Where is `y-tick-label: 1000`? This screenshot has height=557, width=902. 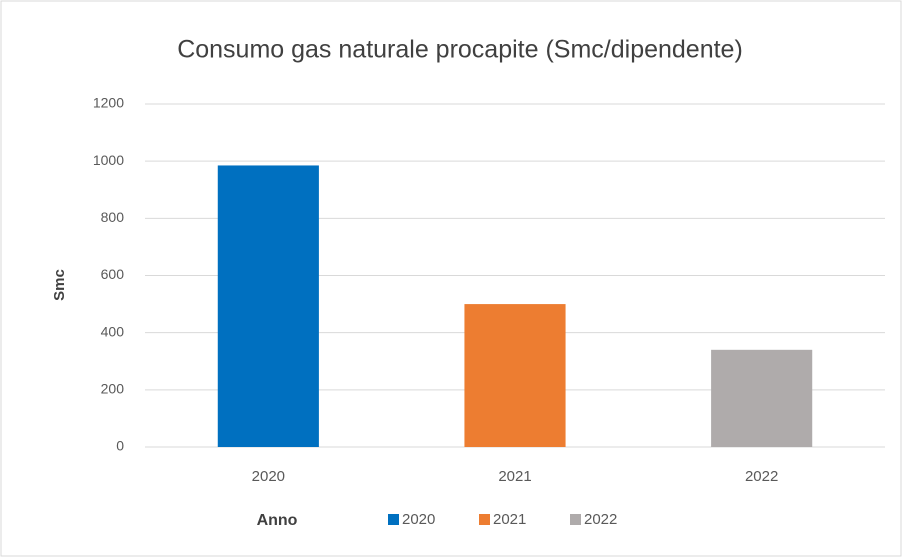 y-tick-label: 1000 is located at coordinates (108, 160).